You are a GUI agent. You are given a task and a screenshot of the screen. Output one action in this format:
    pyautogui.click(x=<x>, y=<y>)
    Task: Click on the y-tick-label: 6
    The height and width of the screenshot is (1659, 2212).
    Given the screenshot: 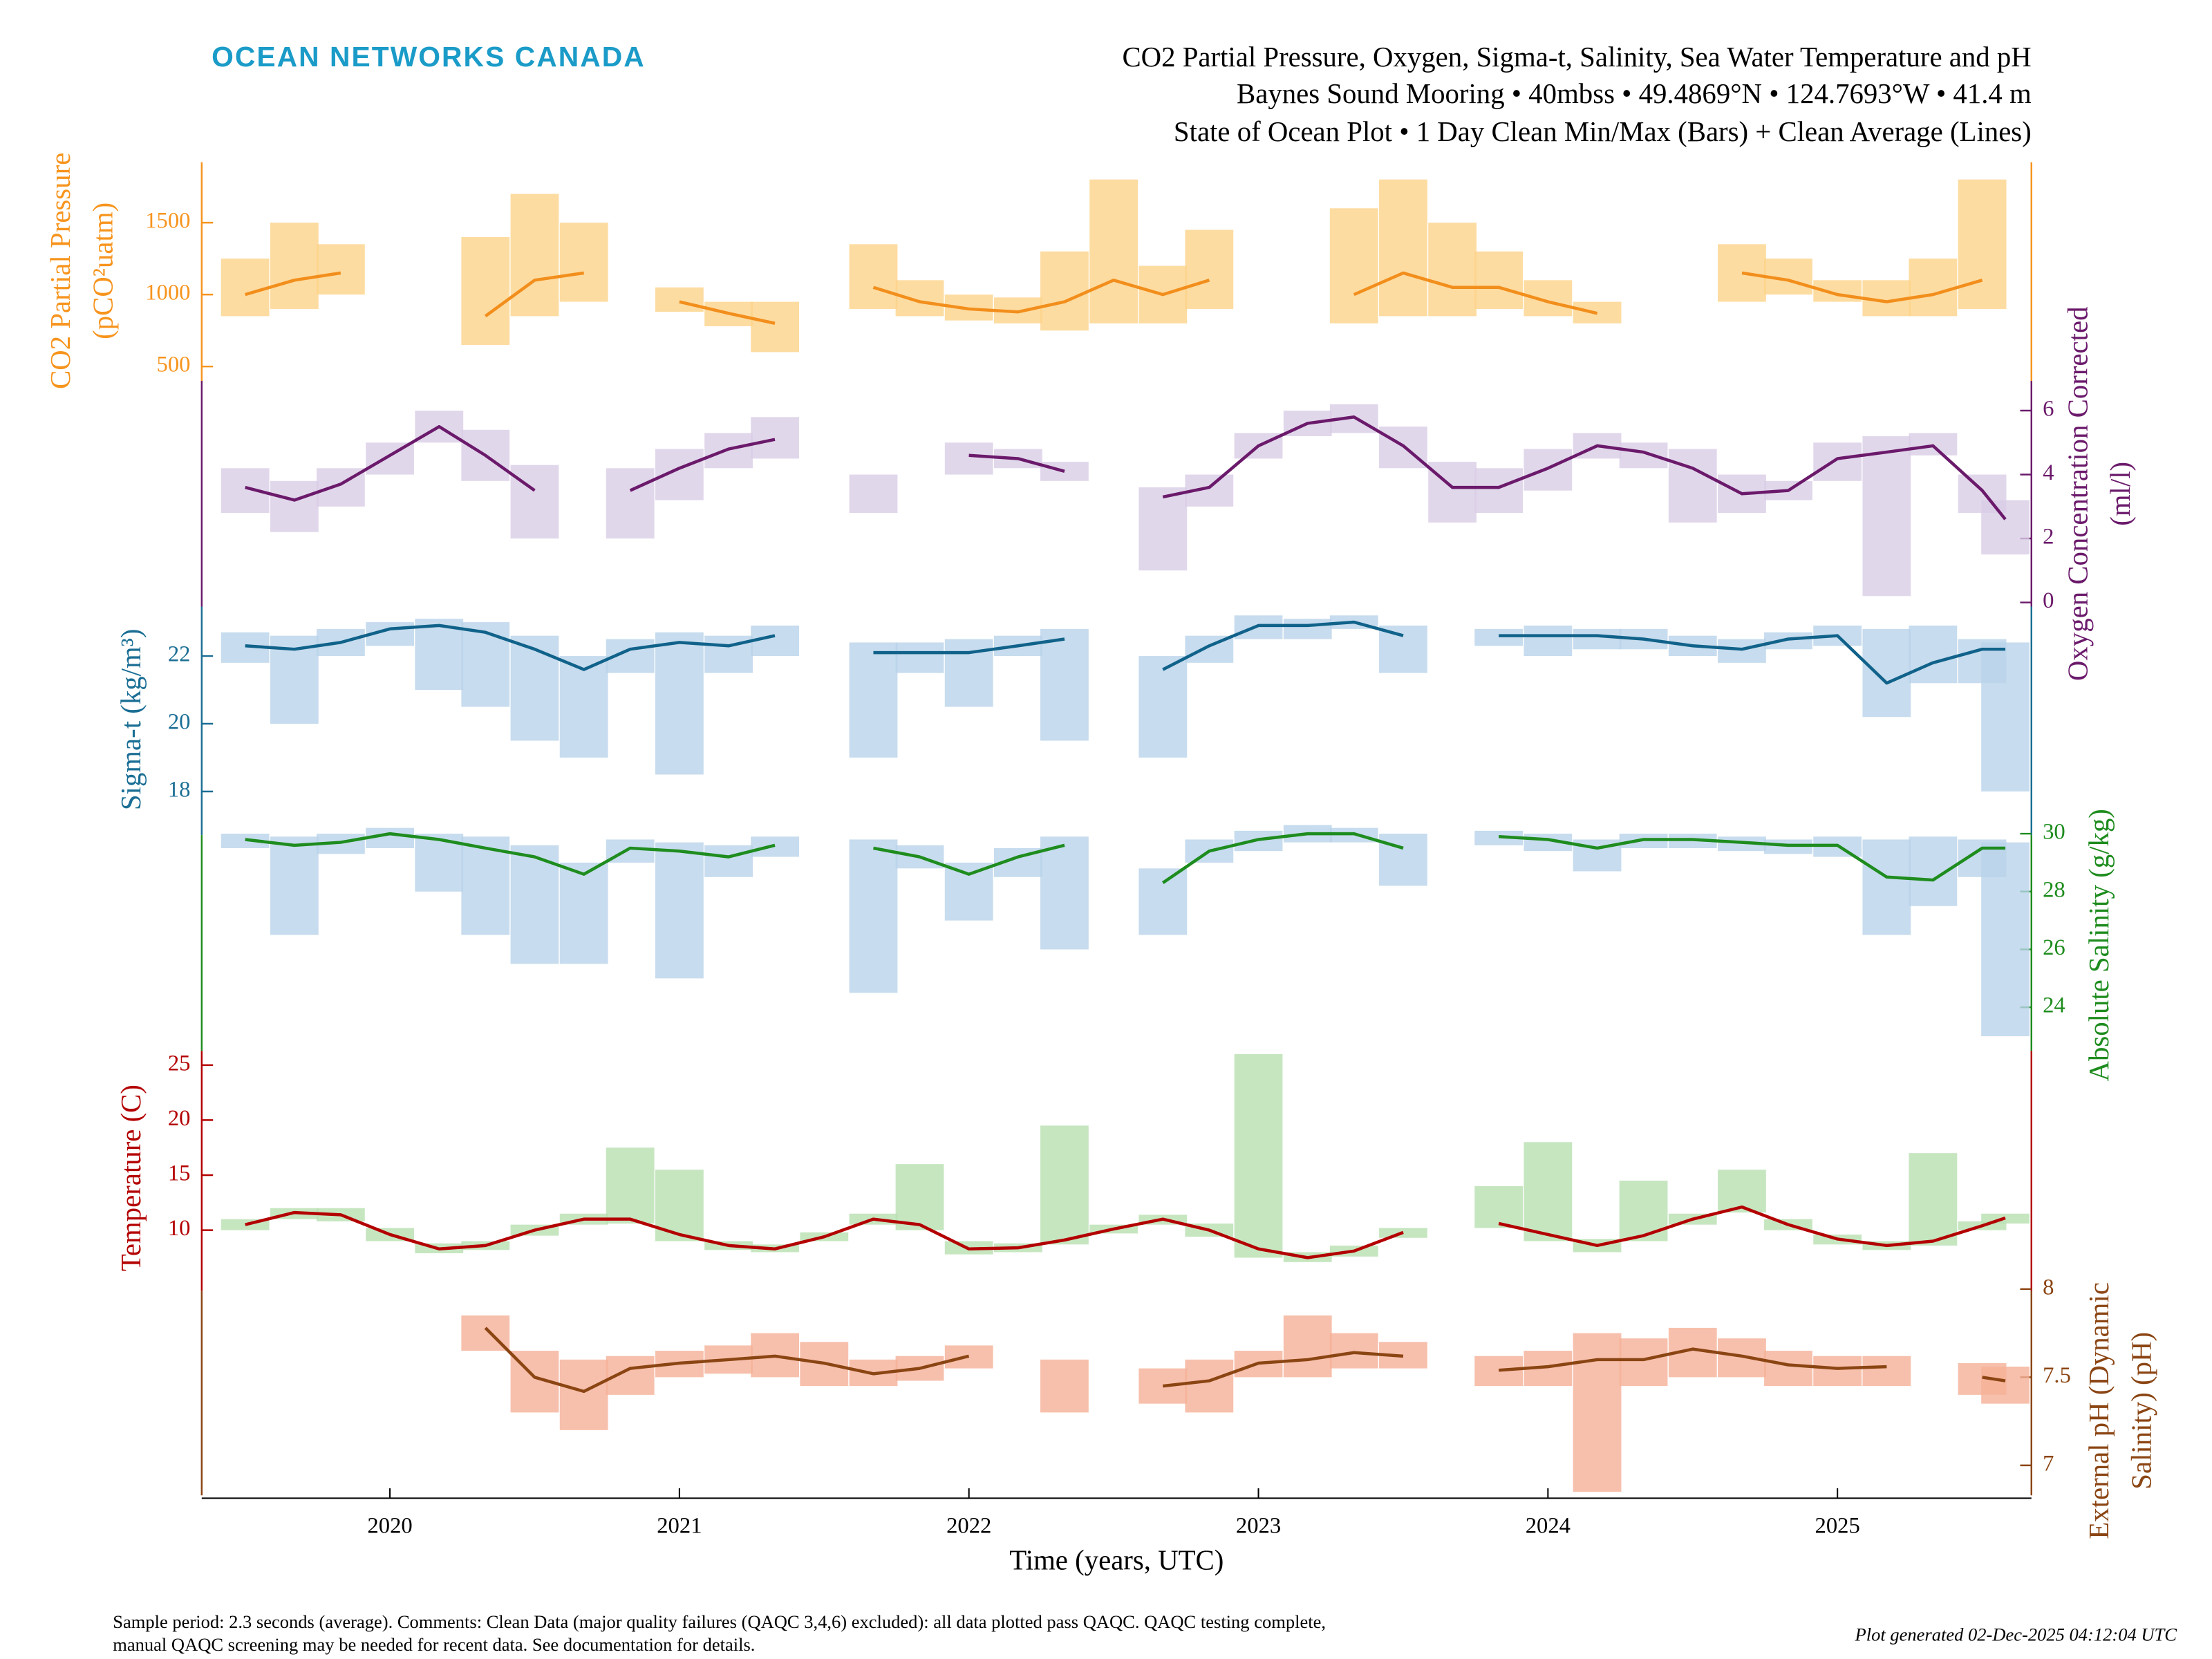 What is the action you would take?
    pyautogui.click(x=2048, y=409)
    